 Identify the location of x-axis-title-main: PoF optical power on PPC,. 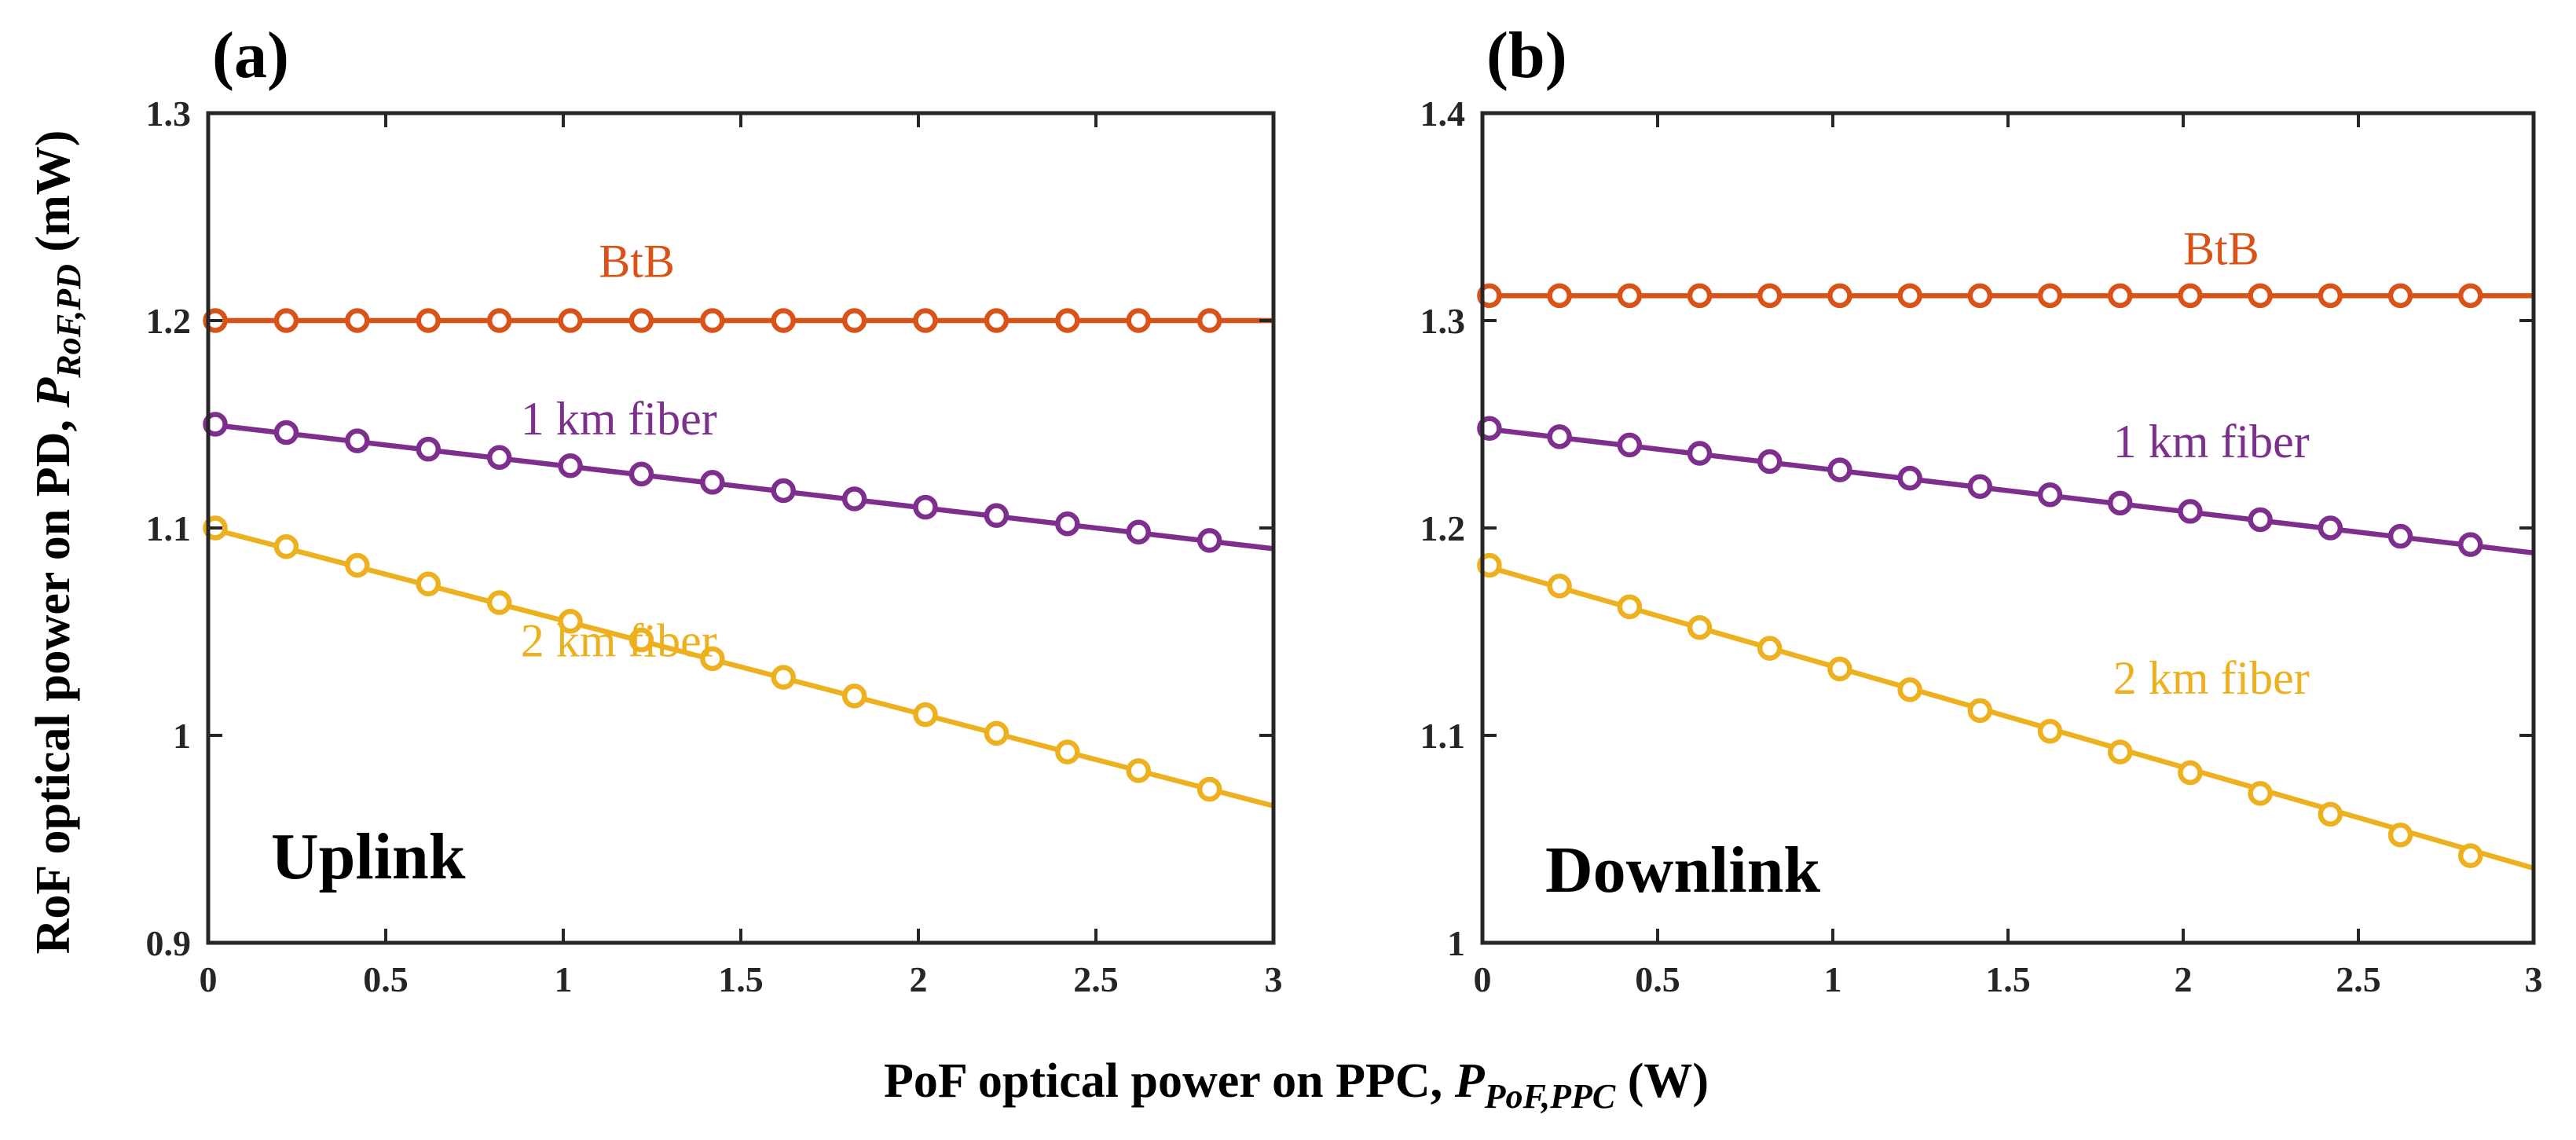
(1169, 1081).